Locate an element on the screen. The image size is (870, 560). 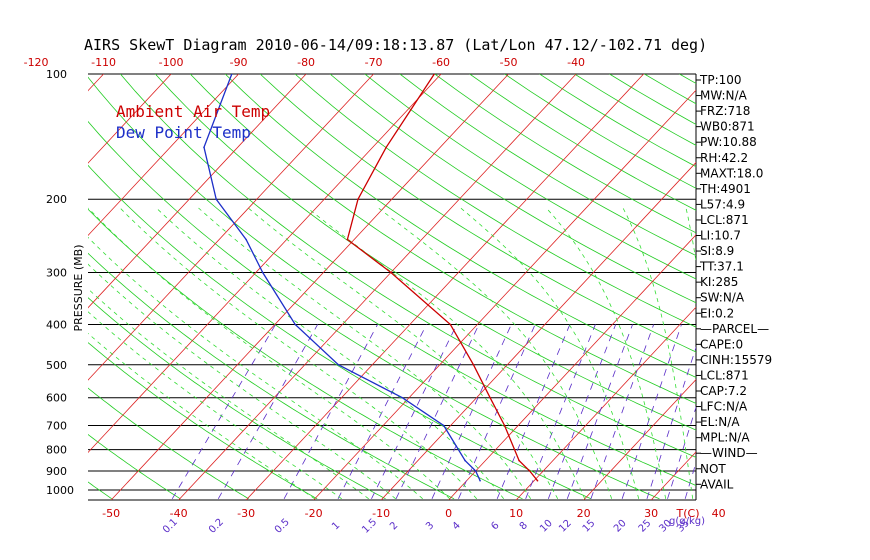
stability-index: EL:N/A is located at coordinates (720, 422).